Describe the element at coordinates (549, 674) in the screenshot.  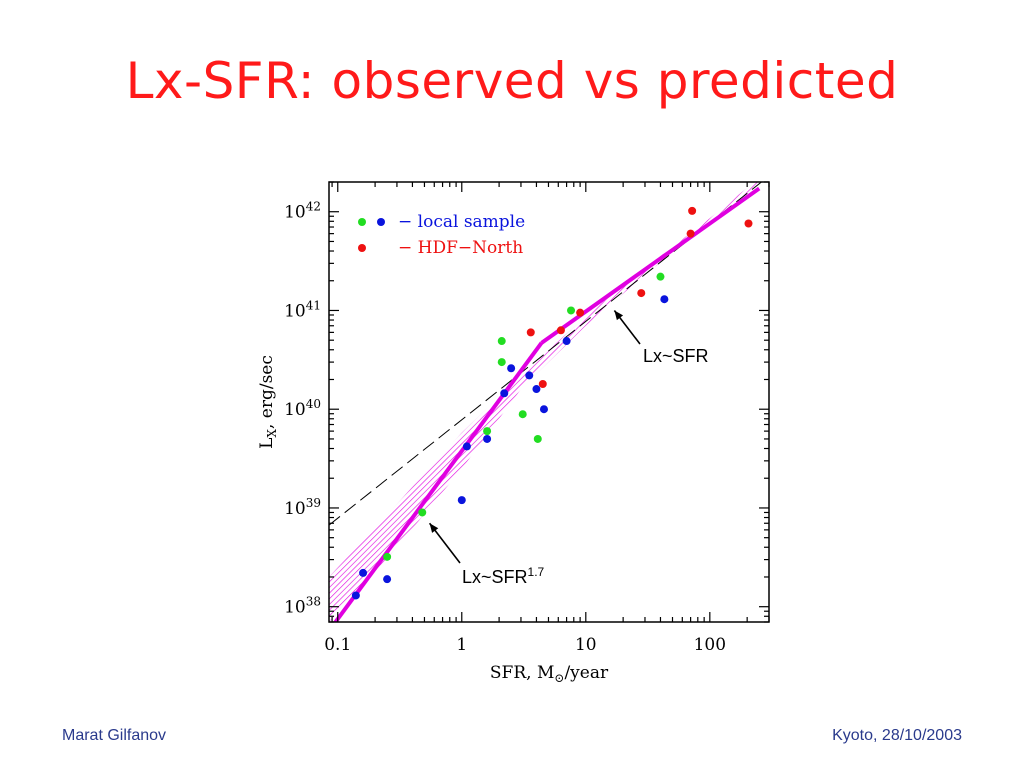
I see `x-axis-label: SFR, M⊙/year` at that location.